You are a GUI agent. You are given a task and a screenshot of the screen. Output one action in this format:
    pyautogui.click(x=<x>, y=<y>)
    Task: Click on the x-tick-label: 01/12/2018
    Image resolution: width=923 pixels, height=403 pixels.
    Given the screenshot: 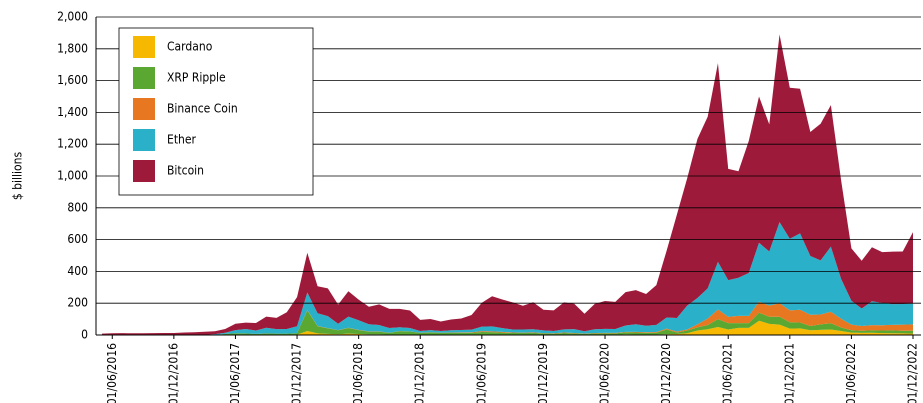 What is the action you would take?
    pyautogui.click(x=420, y=373)
    